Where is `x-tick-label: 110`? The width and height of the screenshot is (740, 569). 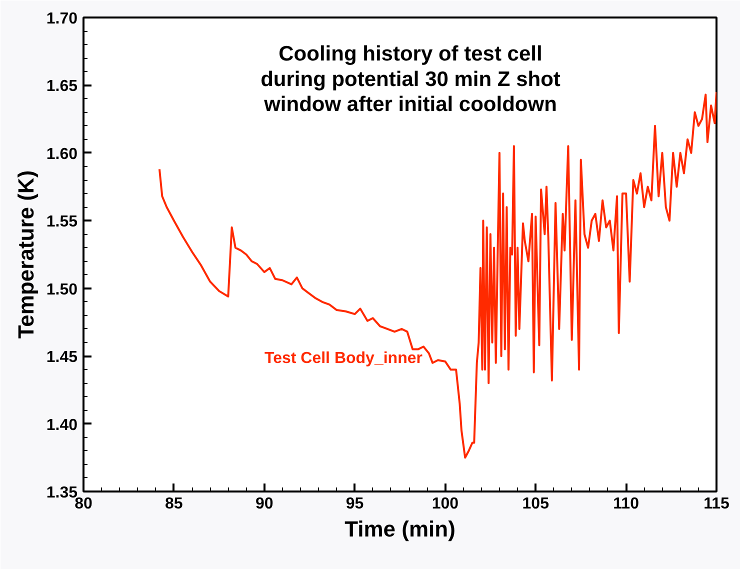
x-tick-label: 110 is located at coordinates (626, 504).